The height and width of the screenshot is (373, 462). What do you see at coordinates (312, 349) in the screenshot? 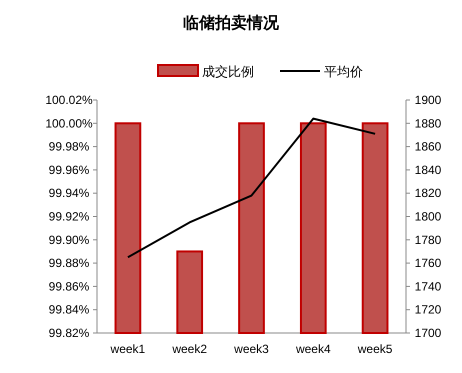
I see `x-tick-label: week4` at bounding box center [312, 349].